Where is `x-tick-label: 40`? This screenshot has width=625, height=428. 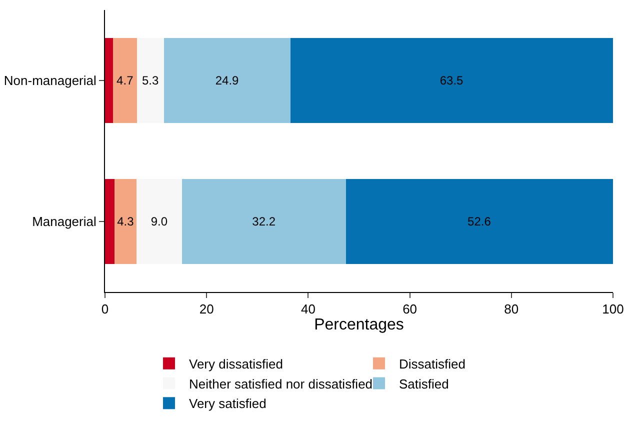 x-tick-label: 40 is located at coordinates (308, 309).